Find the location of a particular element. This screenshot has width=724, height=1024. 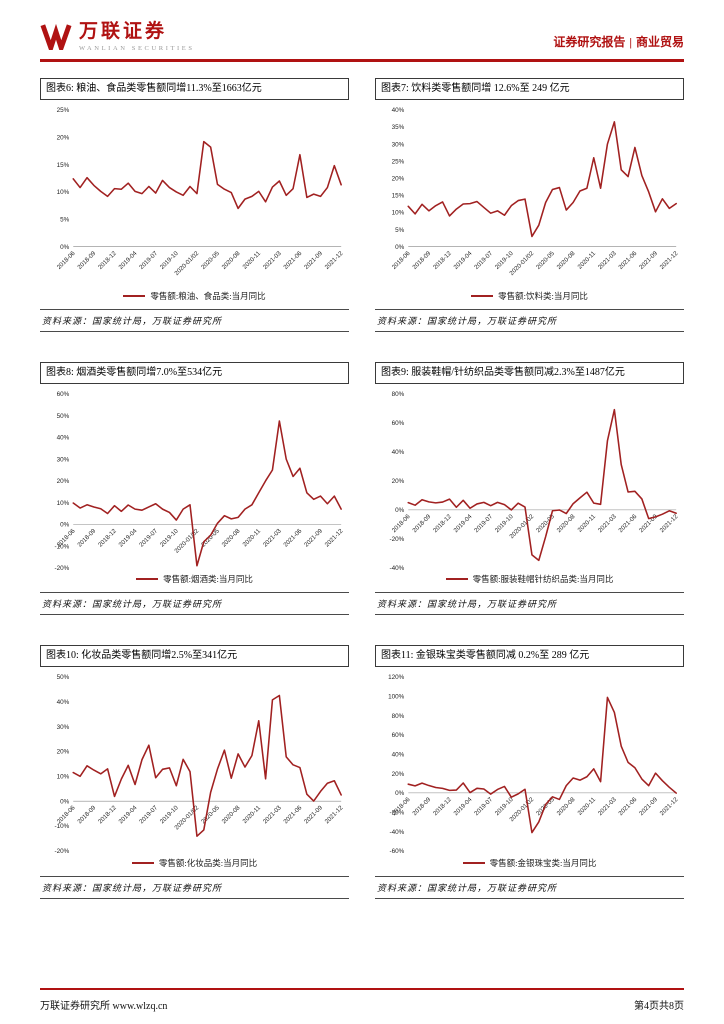

chart-title: 图表7: 饮料类零售额同增 12.6%至 249 亿元 is located at coordinates (529, 88).